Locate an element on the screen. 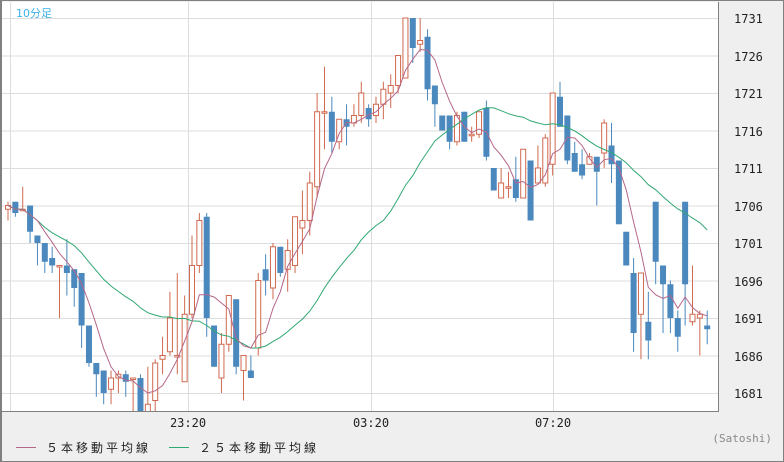 The image size is (784, 462). y-tick-label: 1721 is located at coordinates (748, 94).